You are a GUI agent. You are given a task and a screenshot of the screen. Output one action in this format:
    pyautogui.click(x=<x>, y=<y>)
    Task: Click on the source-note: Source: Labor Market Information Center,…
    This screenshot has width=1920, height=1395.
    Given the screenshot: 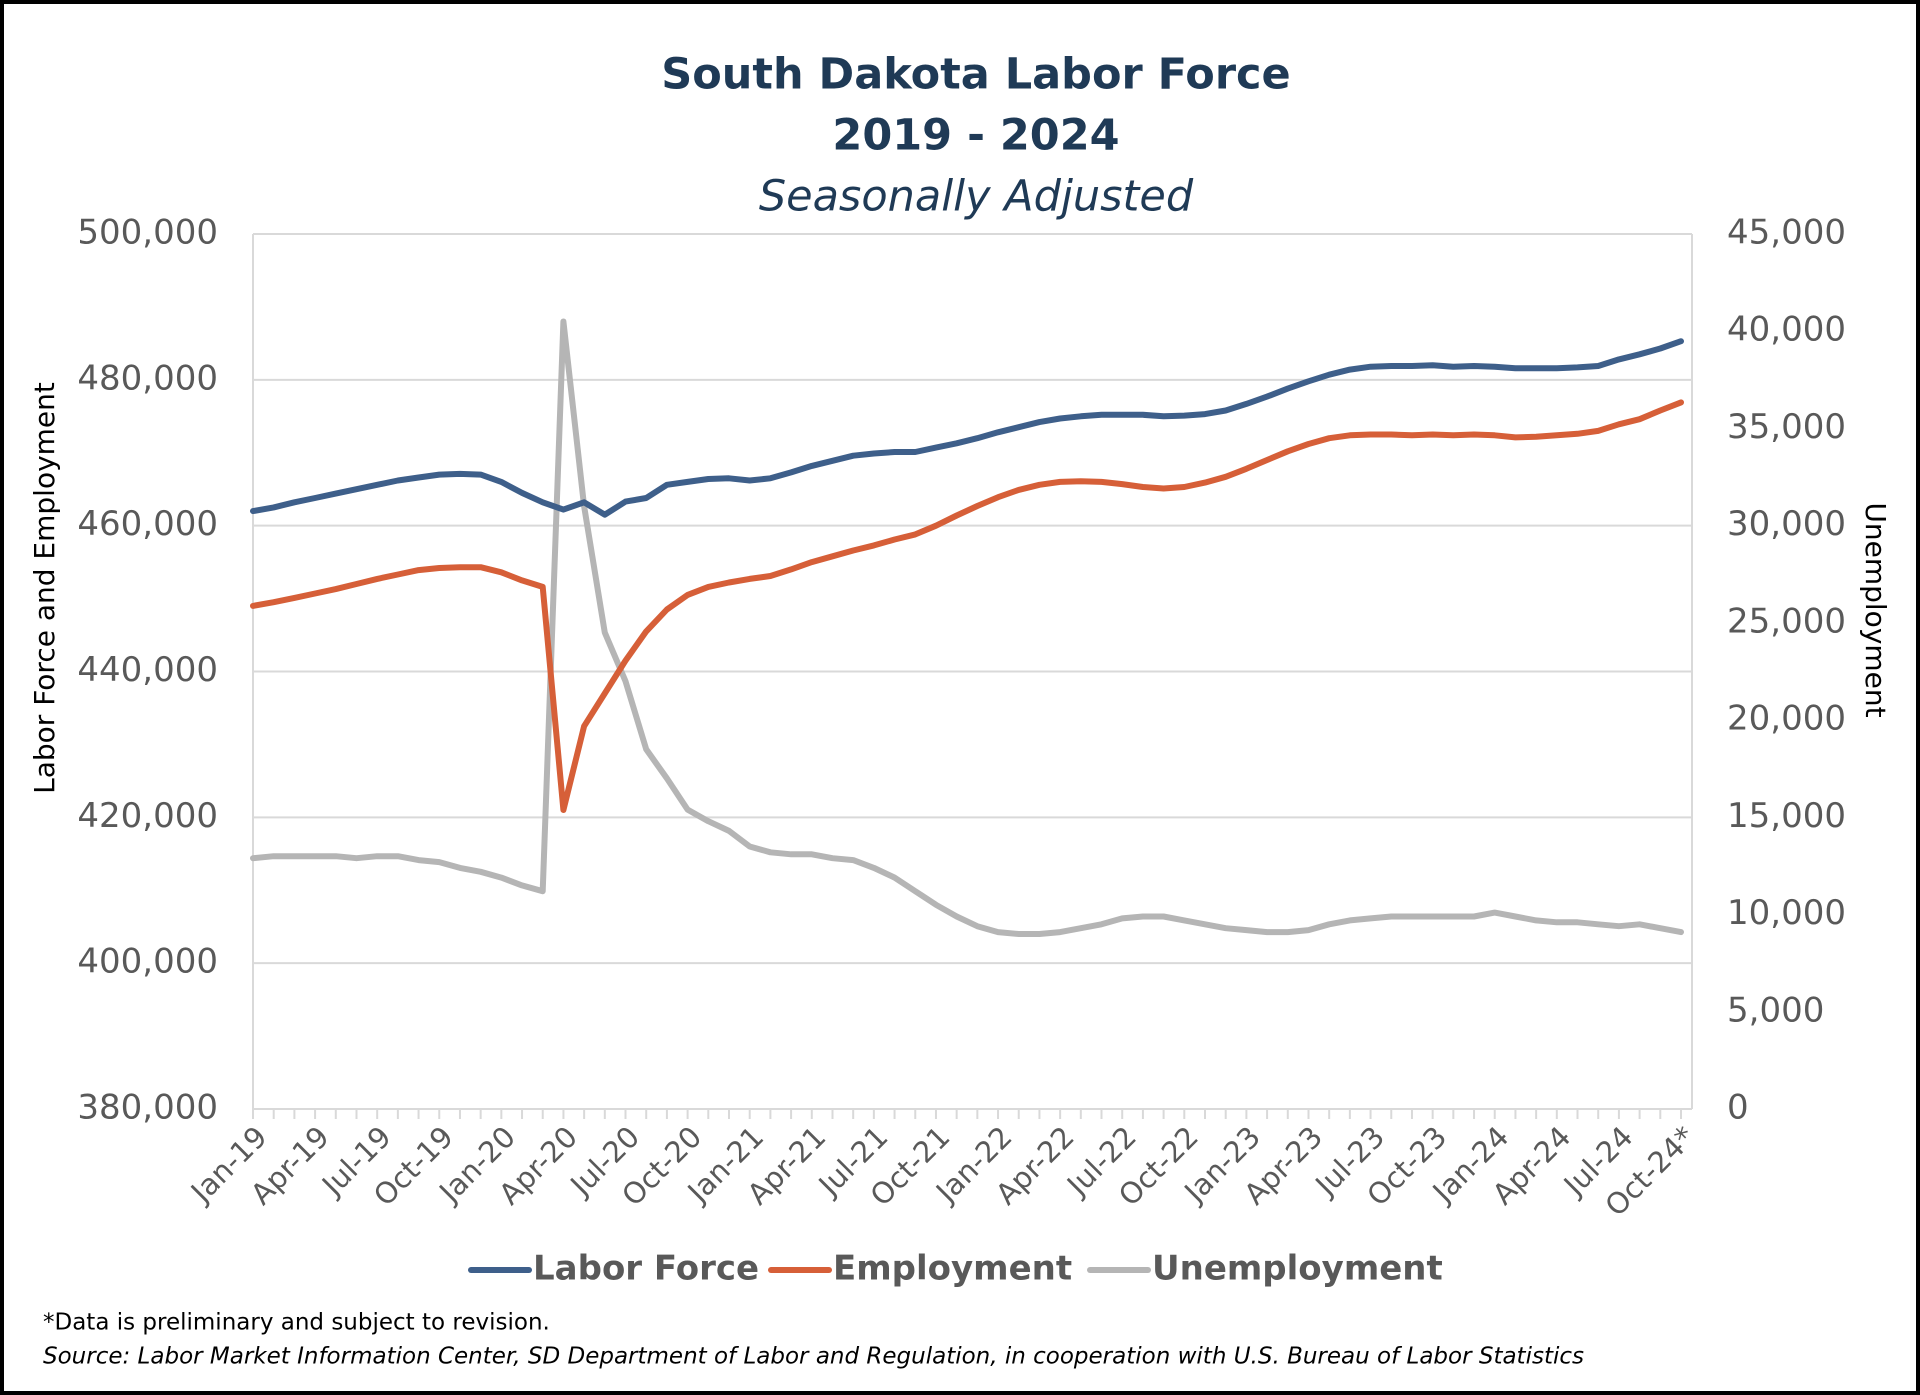 What is the action you would take?
    pyautogui.click(x=813, y=1357)
    